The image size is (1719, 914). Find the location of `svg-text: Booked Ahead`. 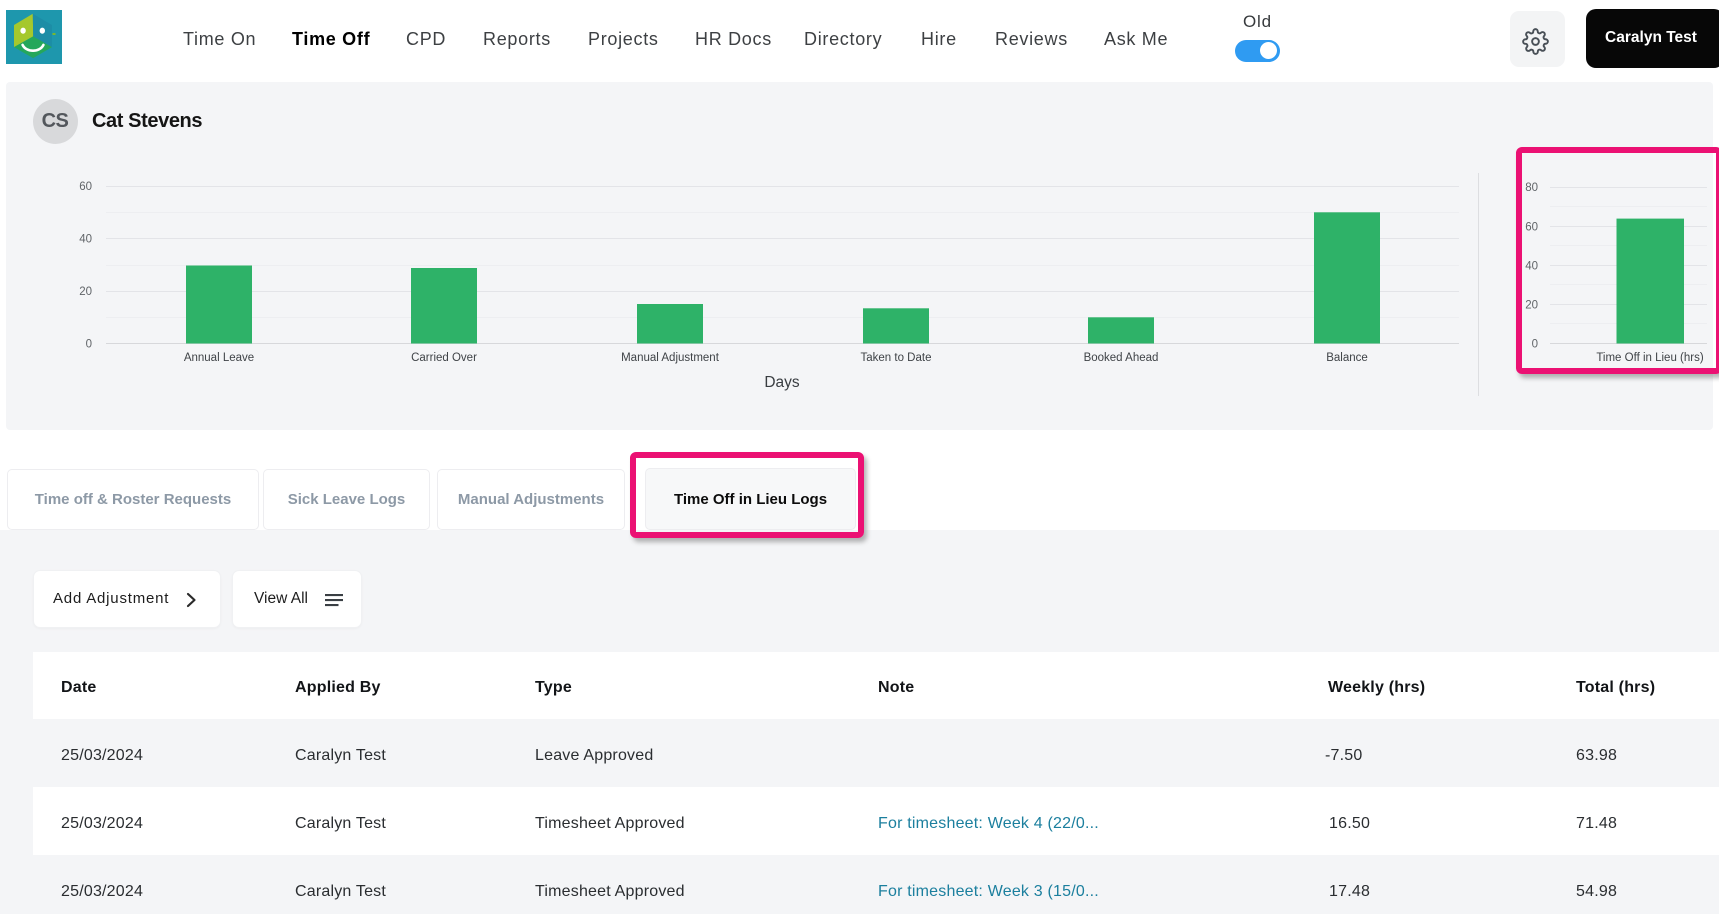

svg-text: Booked Ahead is located at coordinates (1121, 358).